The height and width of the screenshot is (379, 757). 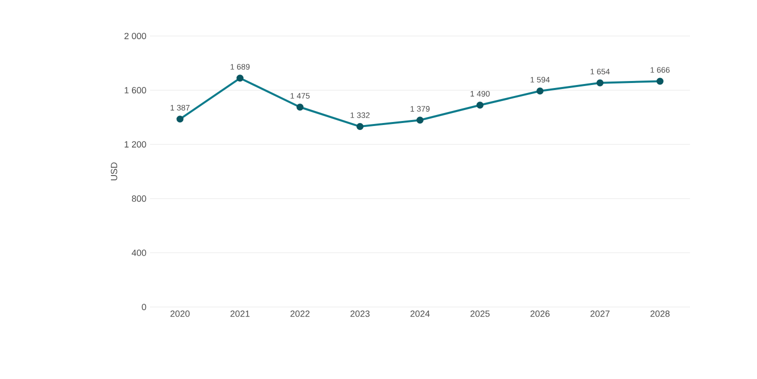 What do you see at coordinates (540, 313) in the screenshot?
I see `x-tick-label: 2026` at bounding box center [540, 313].